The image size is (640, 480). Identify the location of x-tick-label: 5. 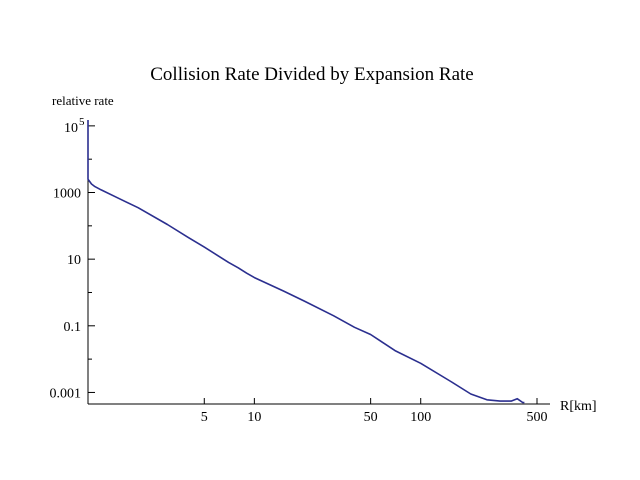
(204, 417).